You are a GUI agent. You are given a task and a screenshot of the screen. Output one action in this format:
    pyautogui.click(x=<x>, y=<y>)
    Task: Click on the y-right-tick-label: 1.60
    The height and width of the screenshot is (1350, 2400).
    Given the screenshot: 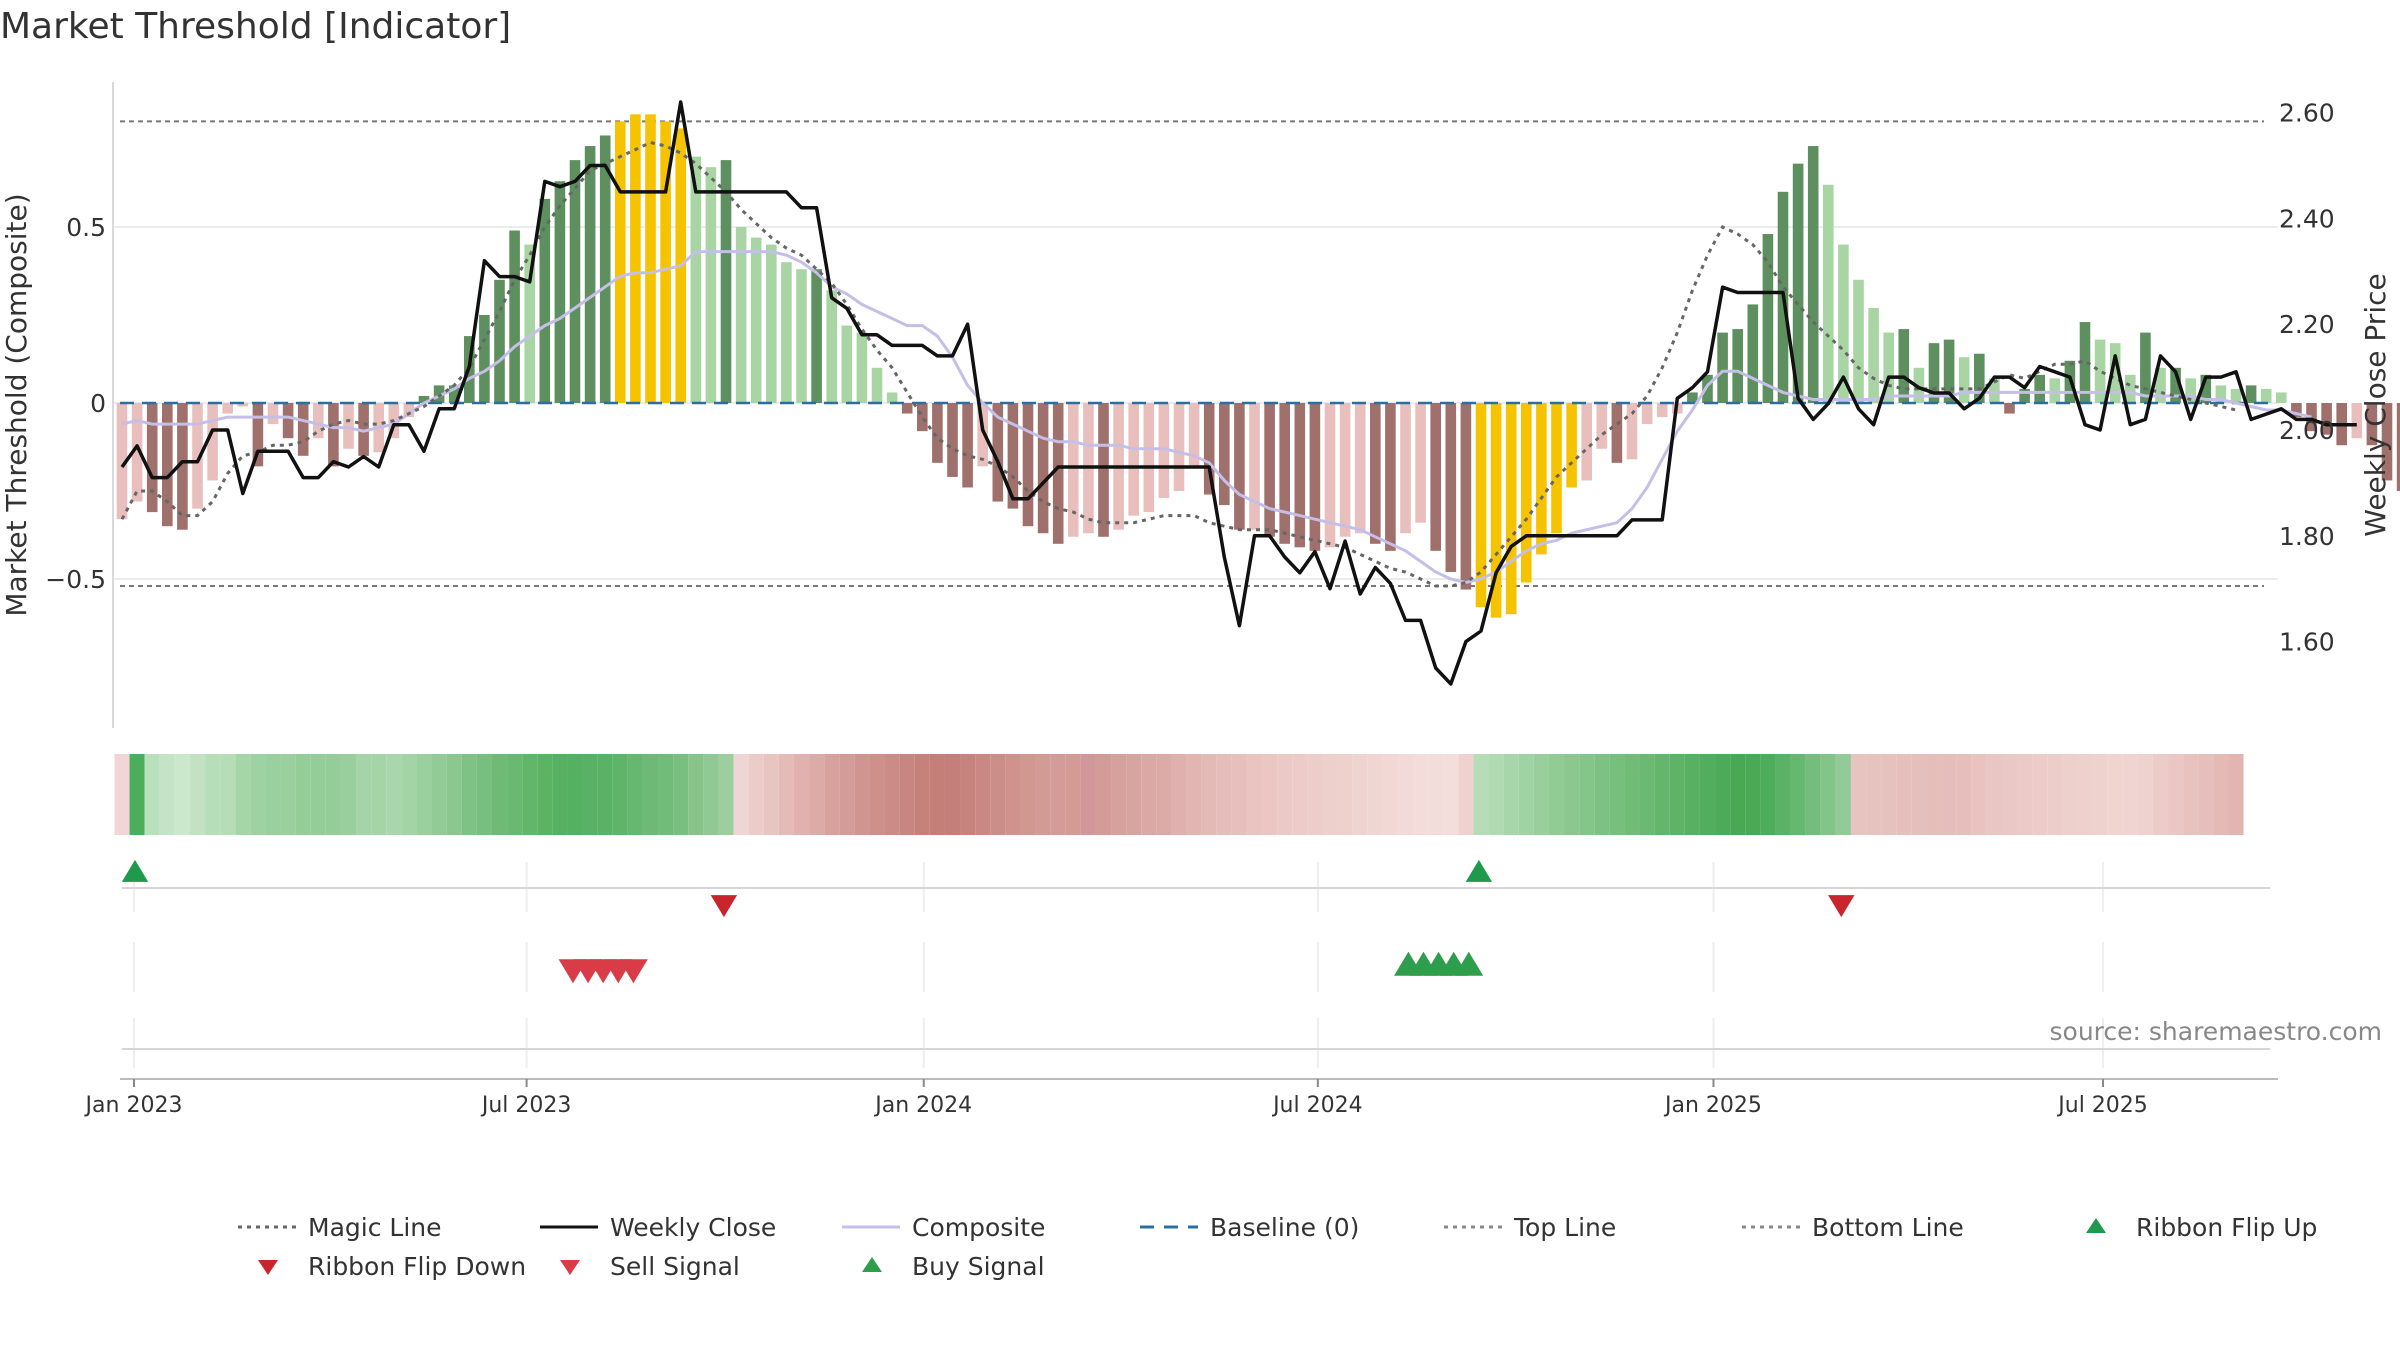 What is the action you would take?
    pyautogui.click(x=2307, y=642)
    